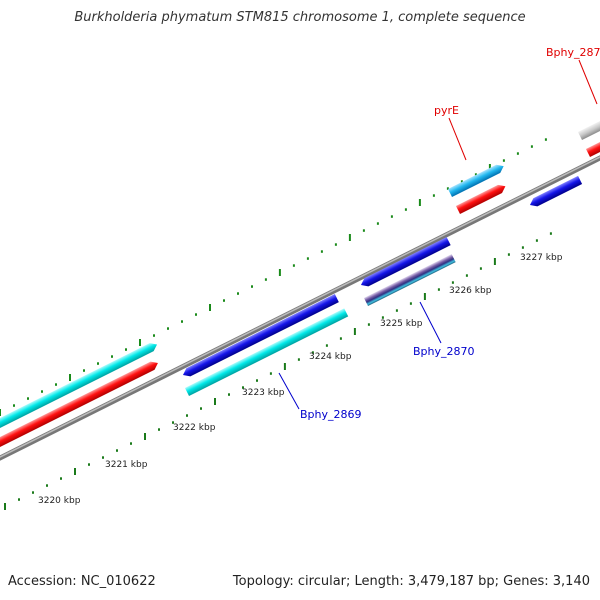 The height and width of the screenshot is (600, 600). I want to click on feature-cyan-bphy2869, so click(266, 352).